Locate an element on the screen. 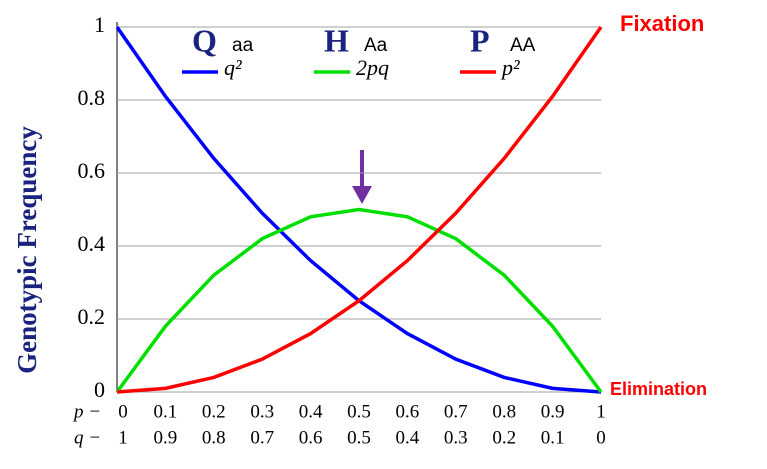 The image size is (767, 469). x-tick-label: 0.4 is located at coordinates (311, 411).